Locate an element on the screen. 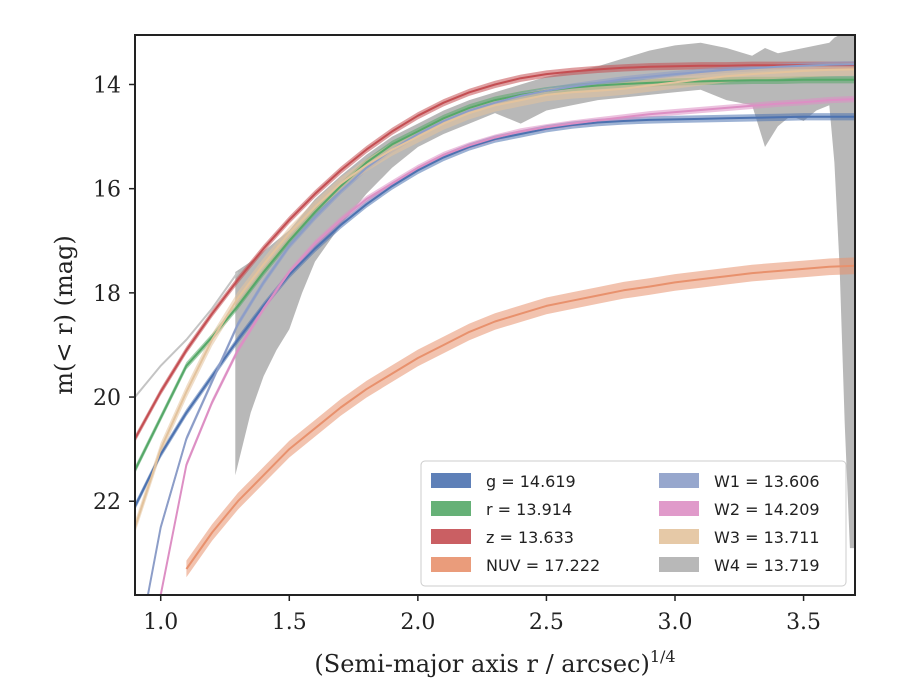  legend-entry-w3: W3 = 13.711 is located at coordinates (767, 537).